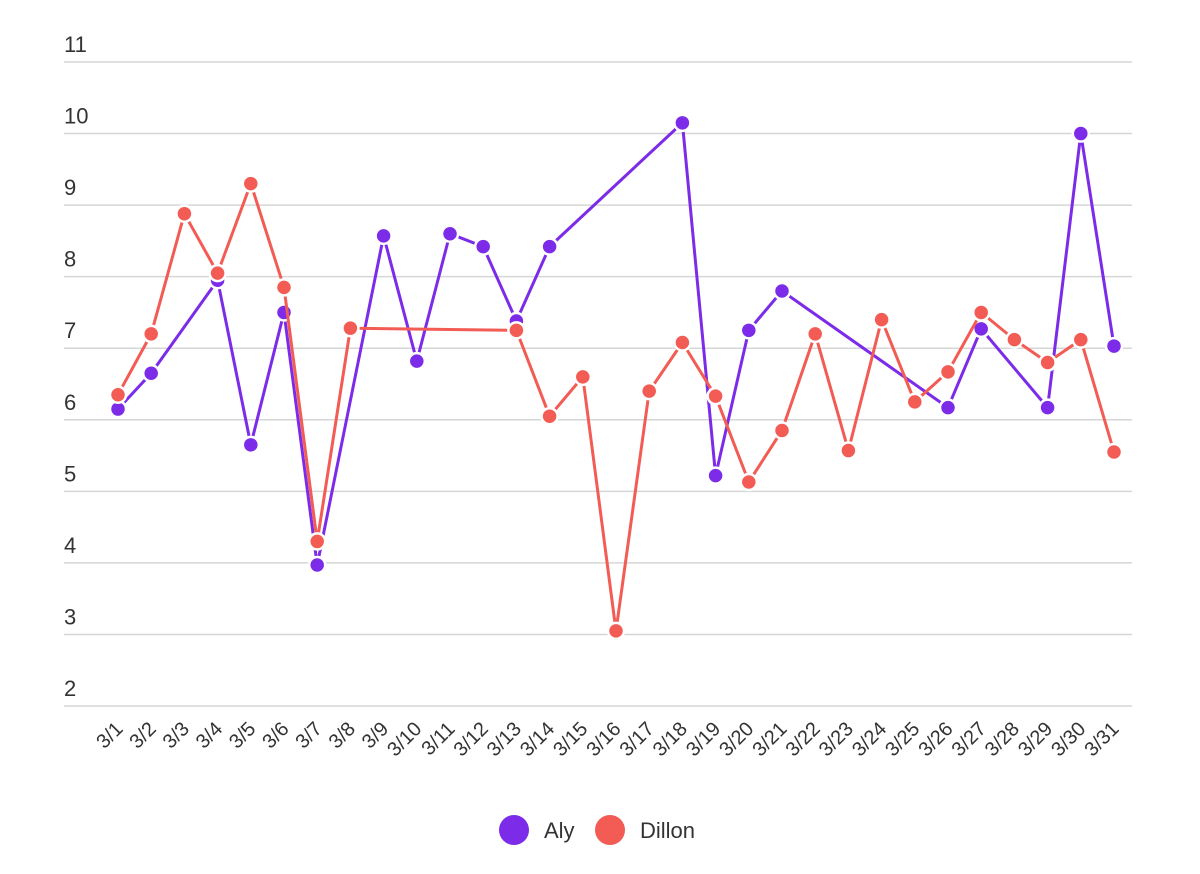 The width and height of the screenshot is (1200, 874). I want to click on legend-item-dillon: Dillon, so click(645, 830).